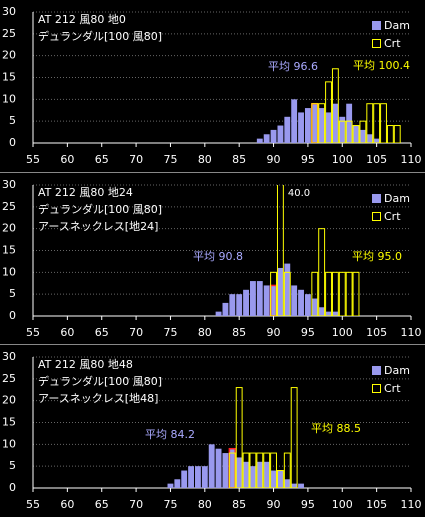  I want to click on x-tick-label: 90, so click(274, 504).